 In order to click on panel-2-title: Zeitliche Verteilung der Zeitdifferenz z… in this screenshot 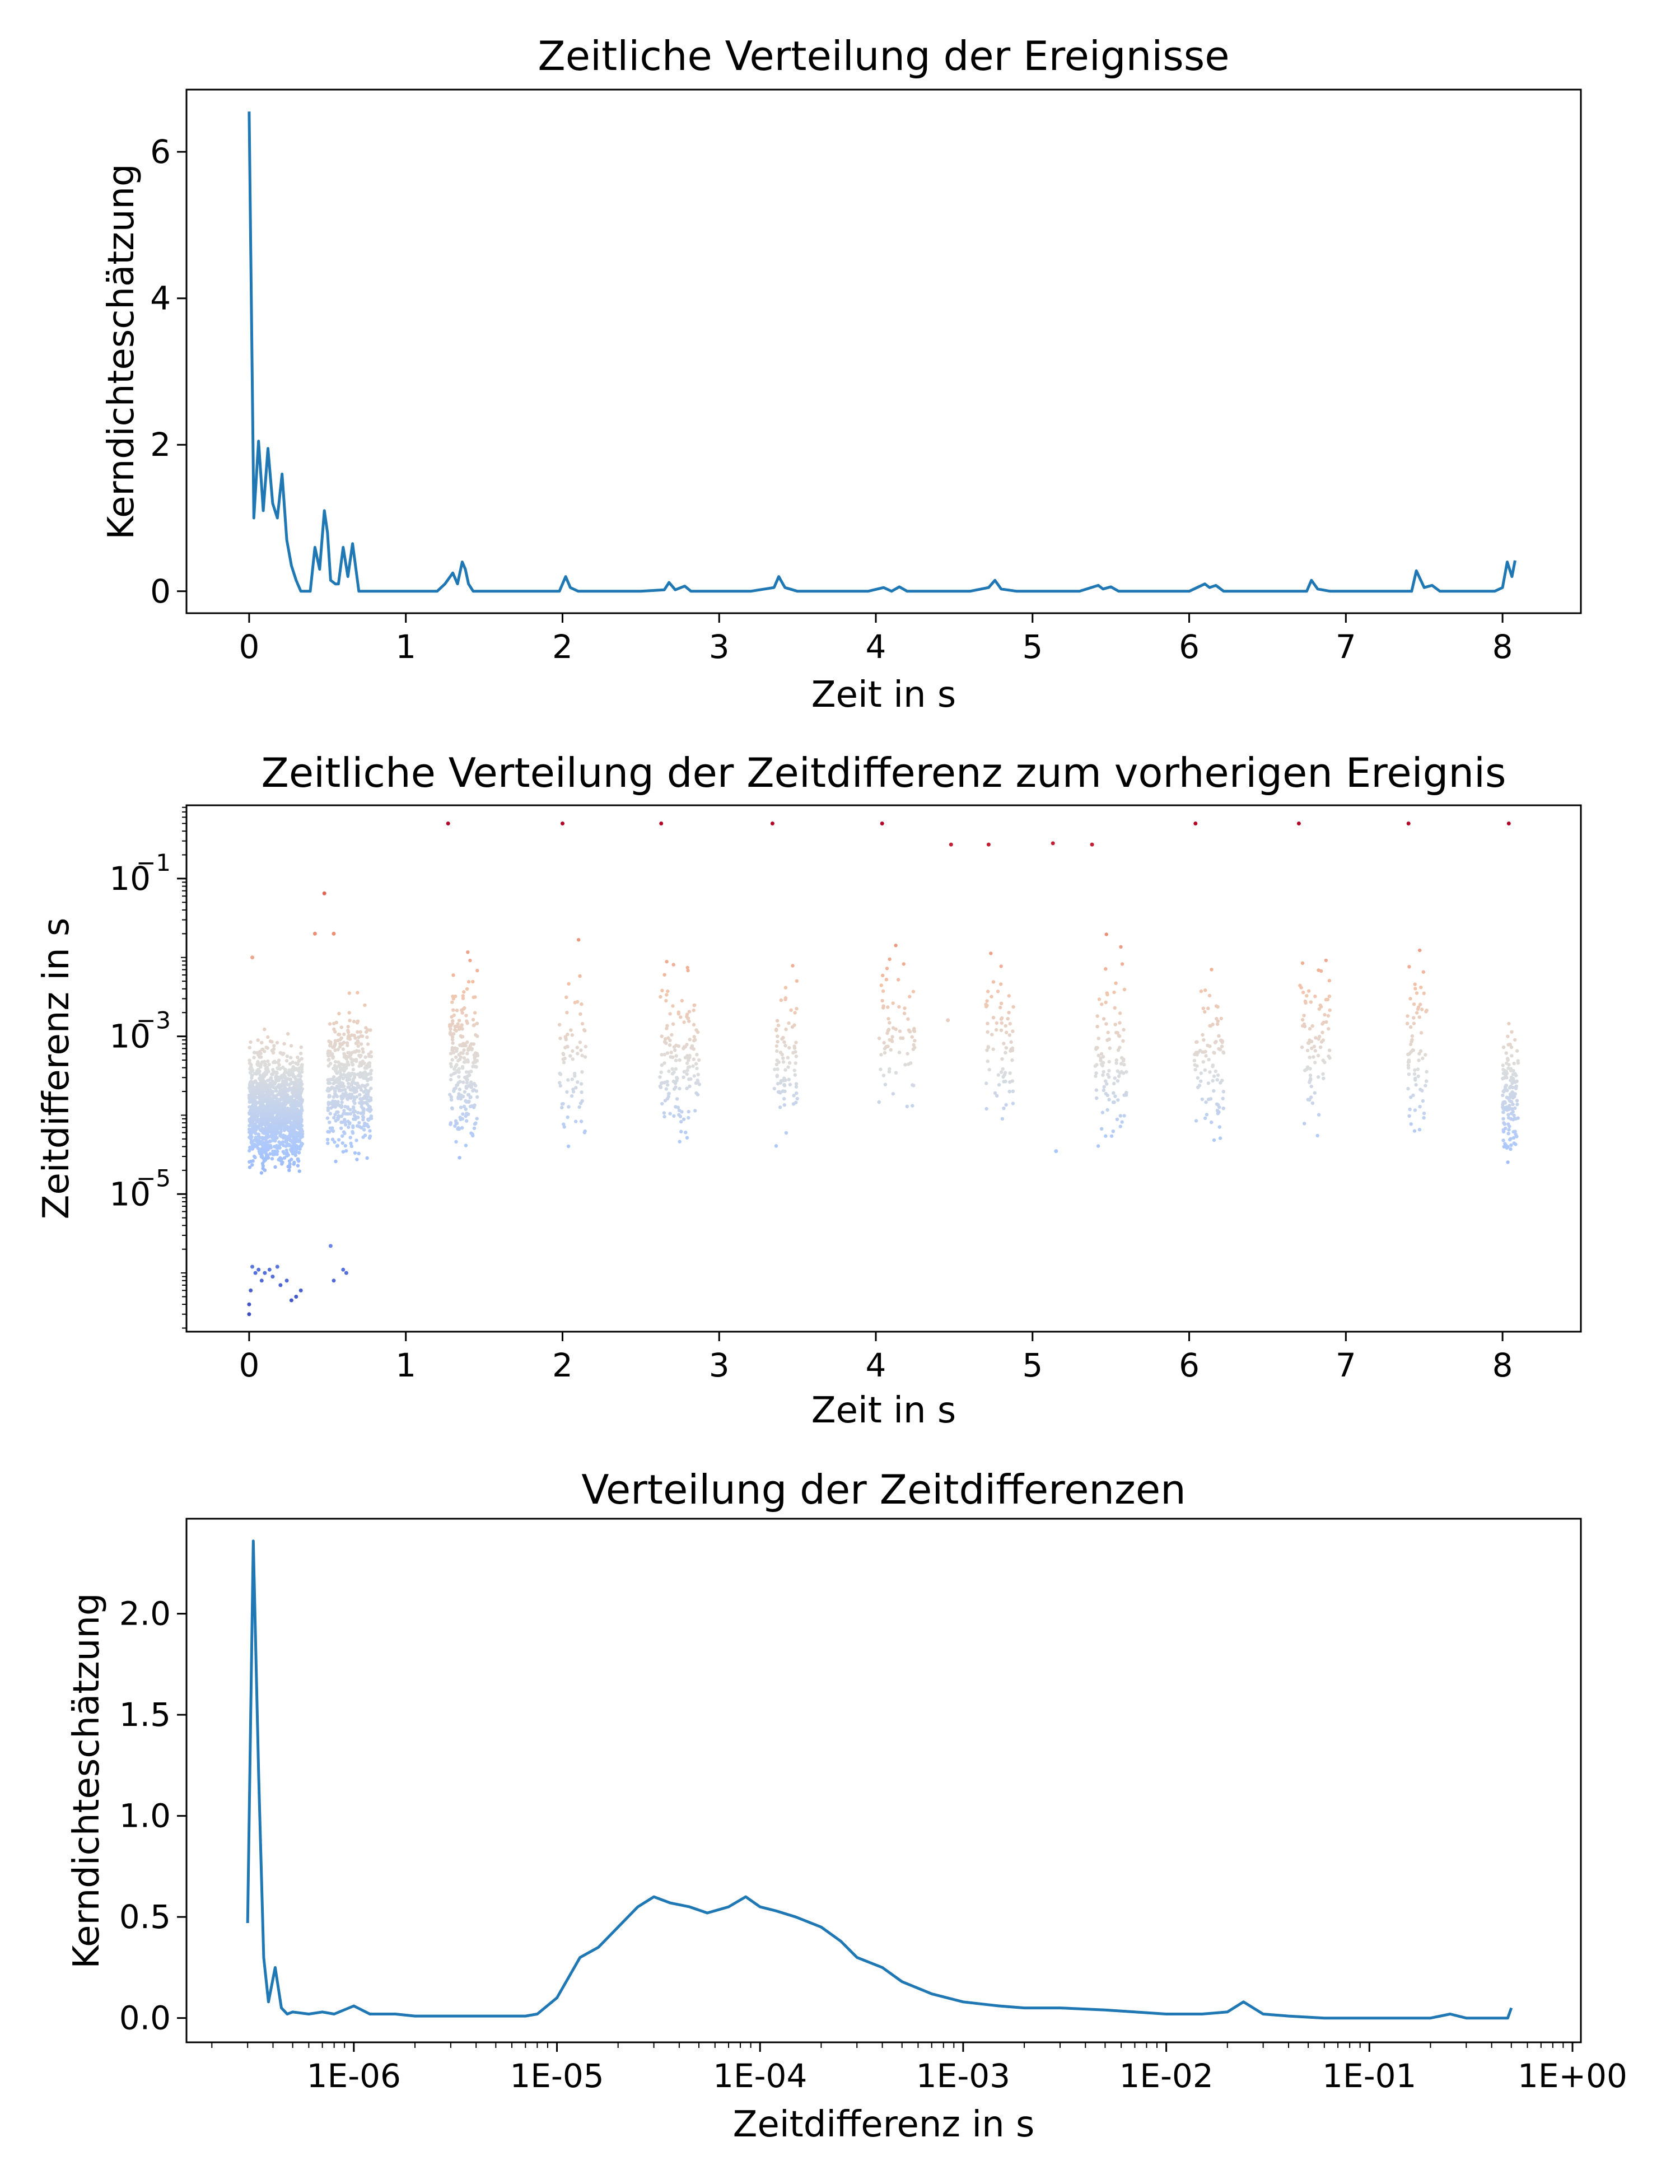, I will do `click(884, 773)`.